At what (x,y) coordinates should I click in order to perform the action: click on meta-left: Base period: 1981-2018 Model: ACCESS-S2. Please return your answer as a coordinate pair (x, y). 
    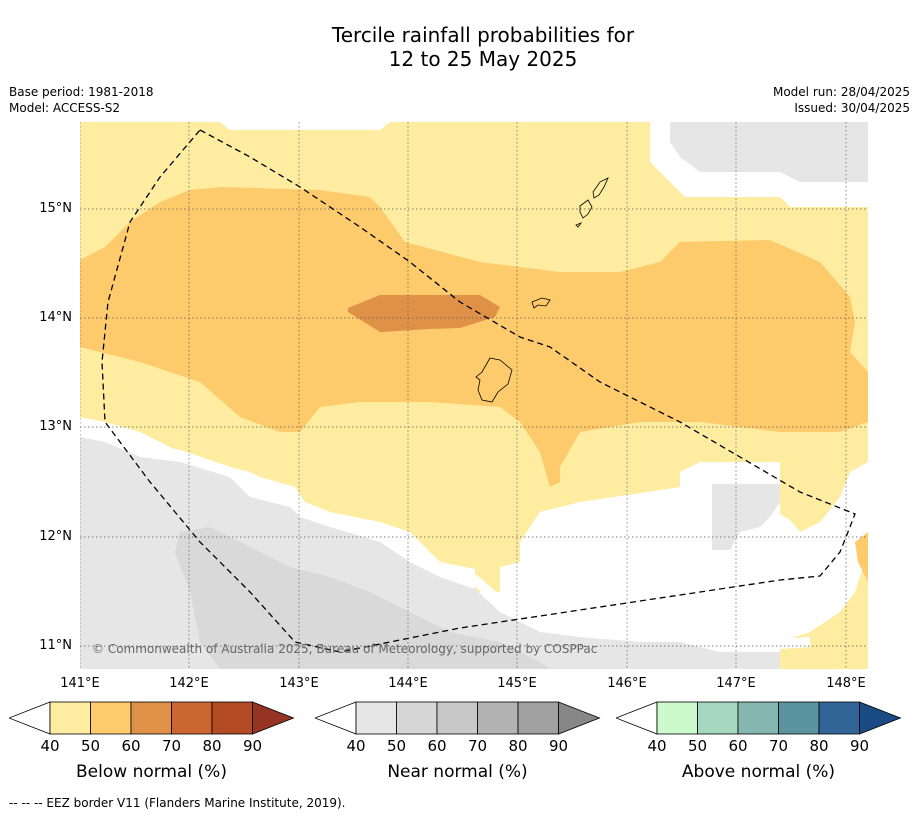
    Looking at the image, I should click on (81, 100).